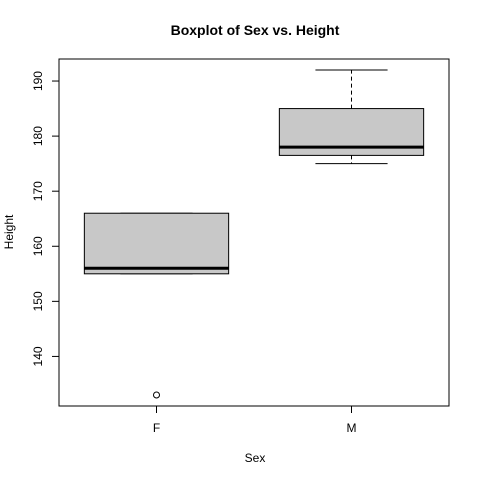  What do you see at coordinates (255, 30) in the screenshot?
I see `chart-title: Boxplot of Sex vs. Height` at bounding box center [255, 30].